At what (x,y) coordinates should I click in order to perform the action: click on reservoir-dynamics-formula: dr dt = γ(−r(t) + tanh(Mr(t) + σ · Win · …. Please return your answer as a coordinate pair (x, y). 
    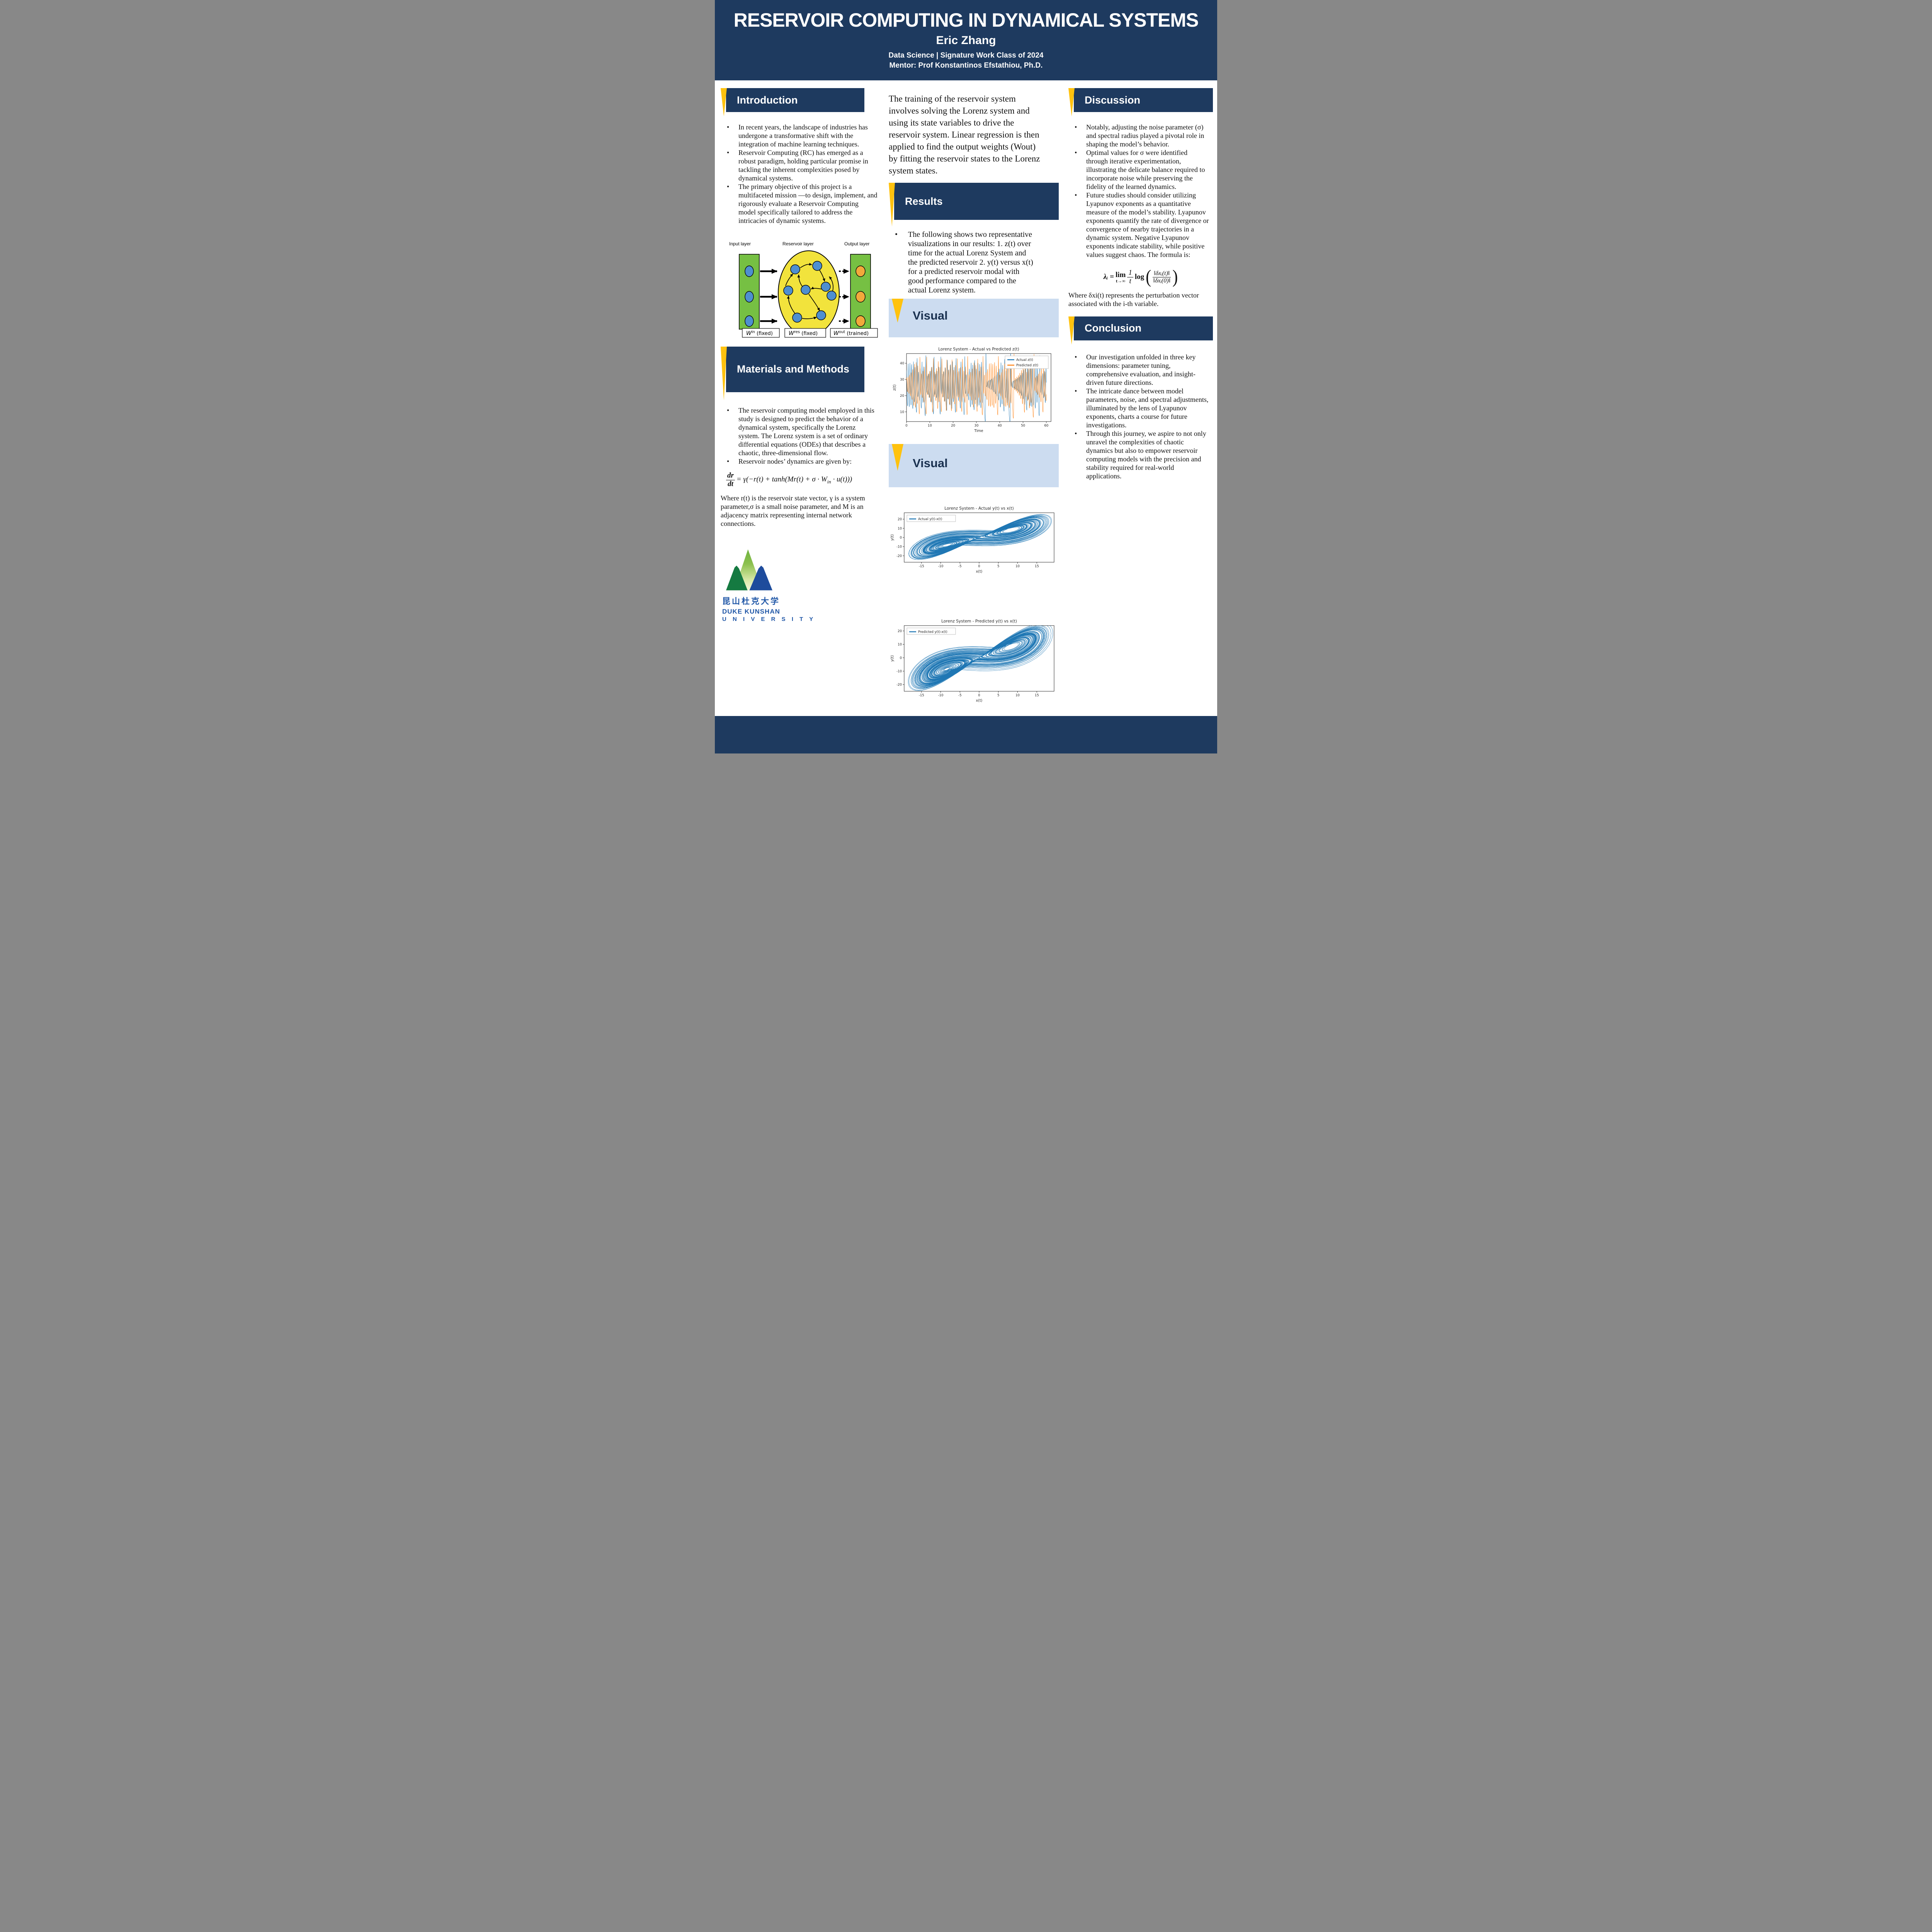
    Looking at the image, I should click on (803, 479).